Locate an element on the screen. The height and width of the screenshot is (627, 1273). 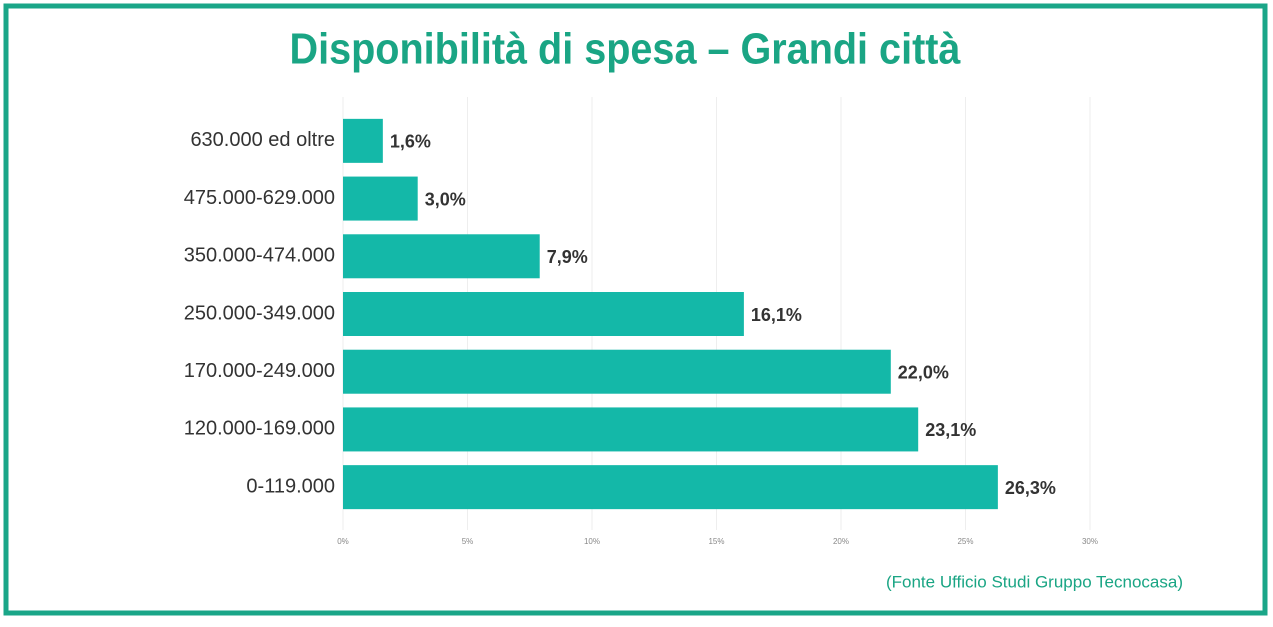
value-label: 1,6% is located at coordinates (410, 142).